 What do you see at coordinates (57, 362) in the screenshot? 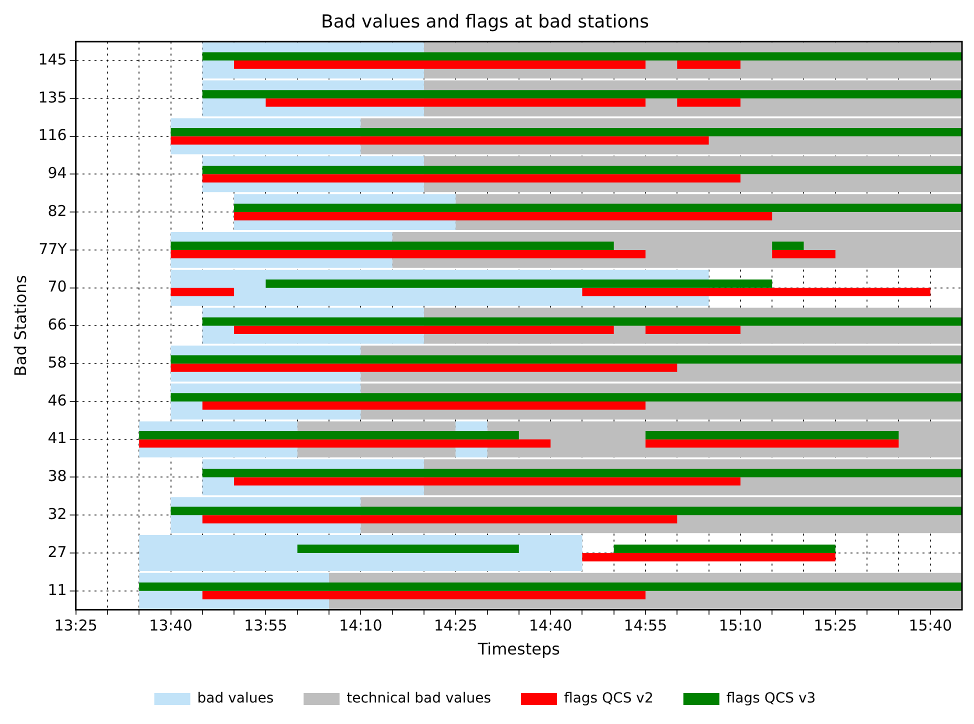
I see `y-tick-label: 58` at bounding box center [57, 362].